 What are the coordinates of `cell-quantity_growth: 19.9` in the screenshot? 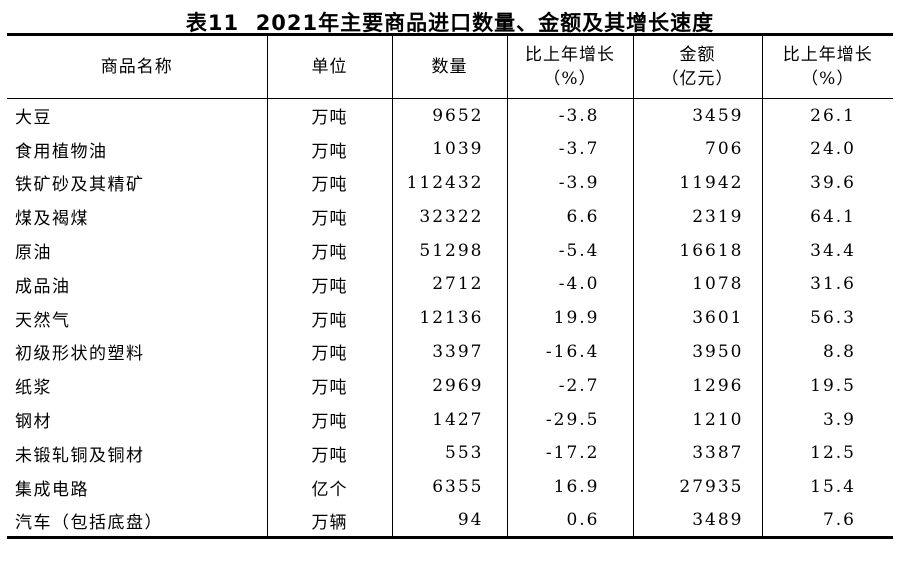 It's located at (570, 318).